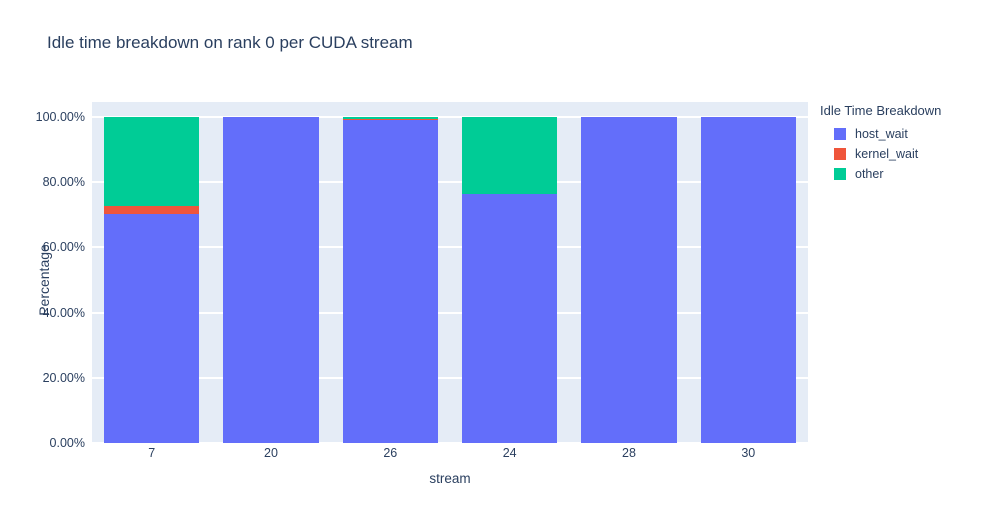  I want to click on legend-label: host_wait, so click(881, 134).